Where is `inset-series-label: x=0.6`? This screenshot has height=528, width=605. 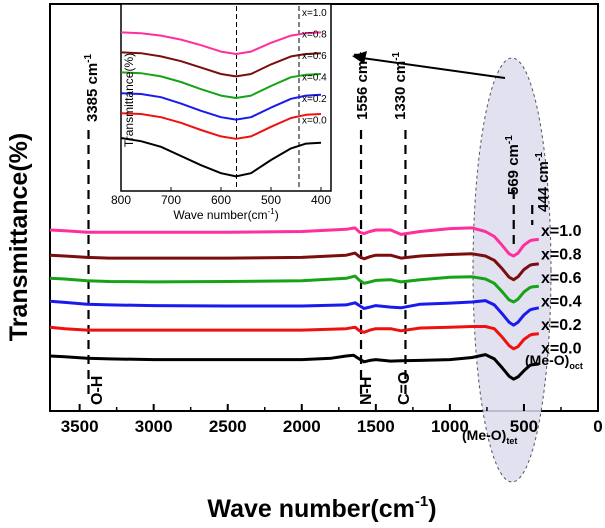
inset-series-label: x=0.6 is located at coordinates (314, 56).